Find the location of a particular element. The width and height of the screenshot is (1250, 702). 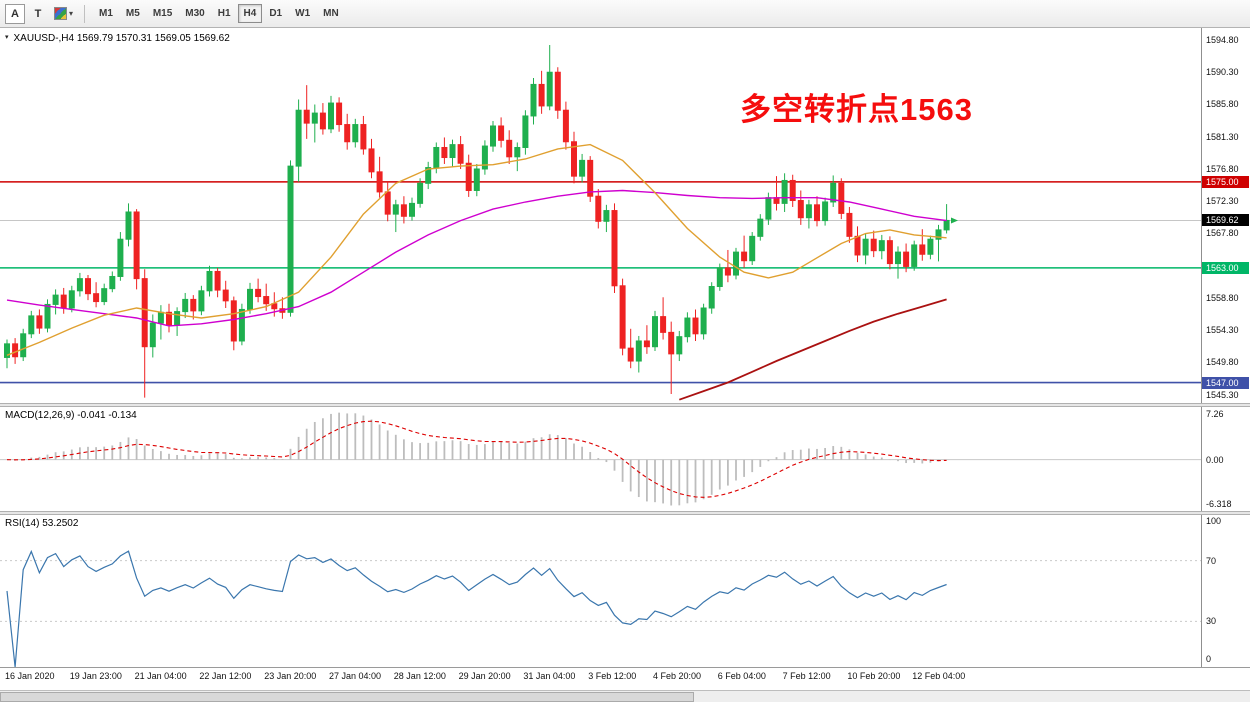

collapse-chart-icon: ▾ is located at coordinates (7, 37).